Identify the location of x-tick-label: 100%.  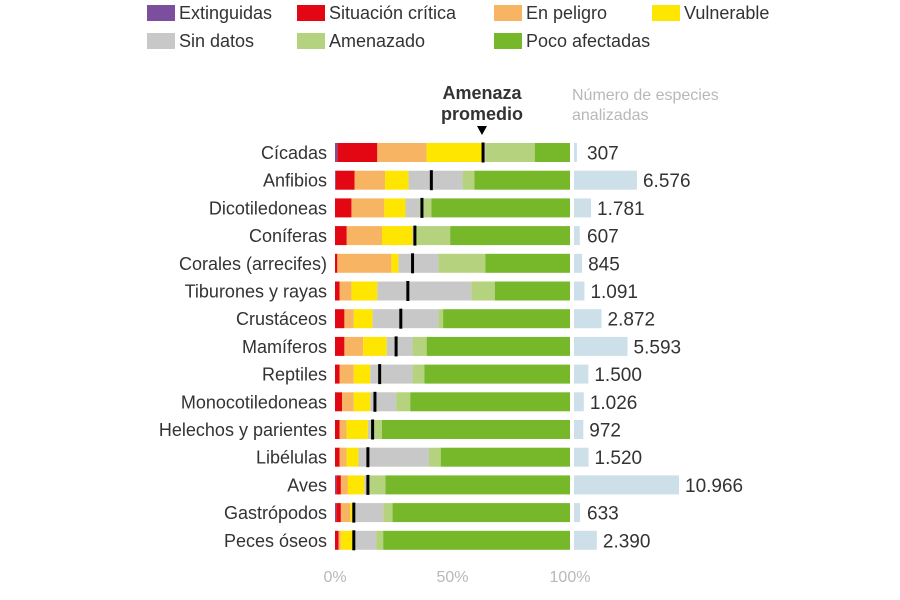
(570, 577).